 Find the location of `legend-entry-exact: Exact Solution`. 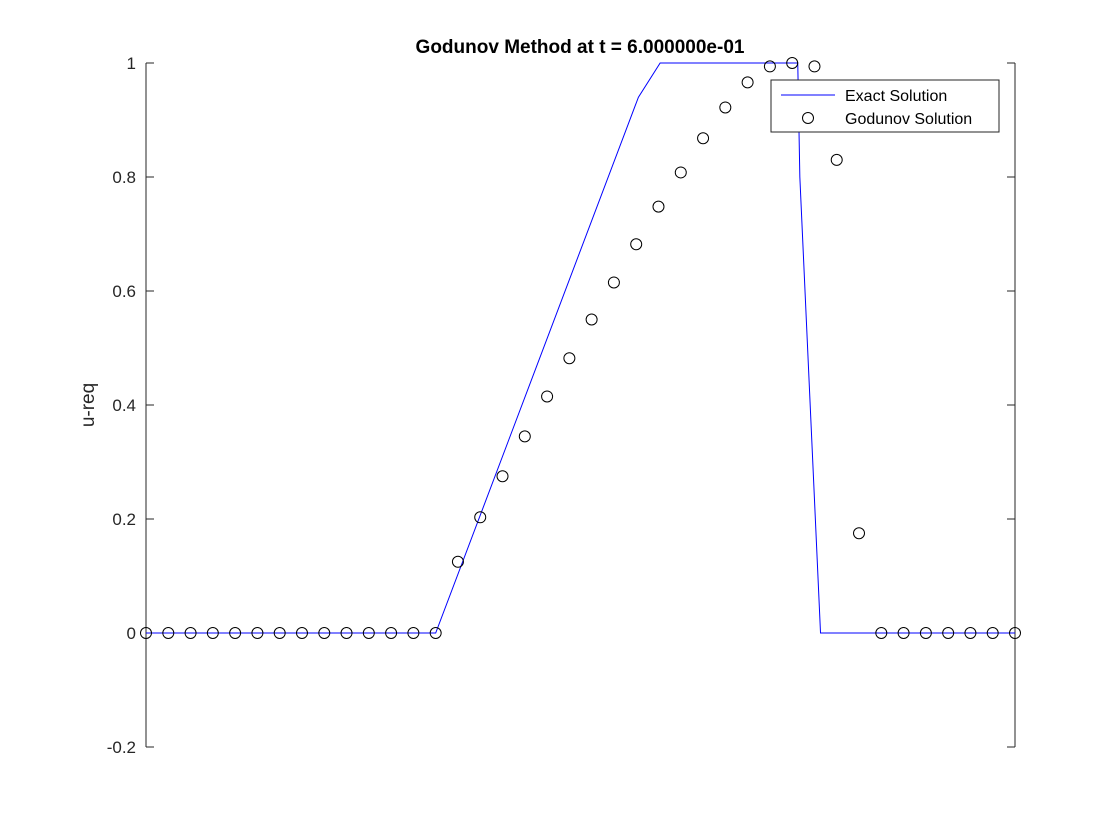

legend-entry-exact: Exact Solution is located at coordinates (896, 96).